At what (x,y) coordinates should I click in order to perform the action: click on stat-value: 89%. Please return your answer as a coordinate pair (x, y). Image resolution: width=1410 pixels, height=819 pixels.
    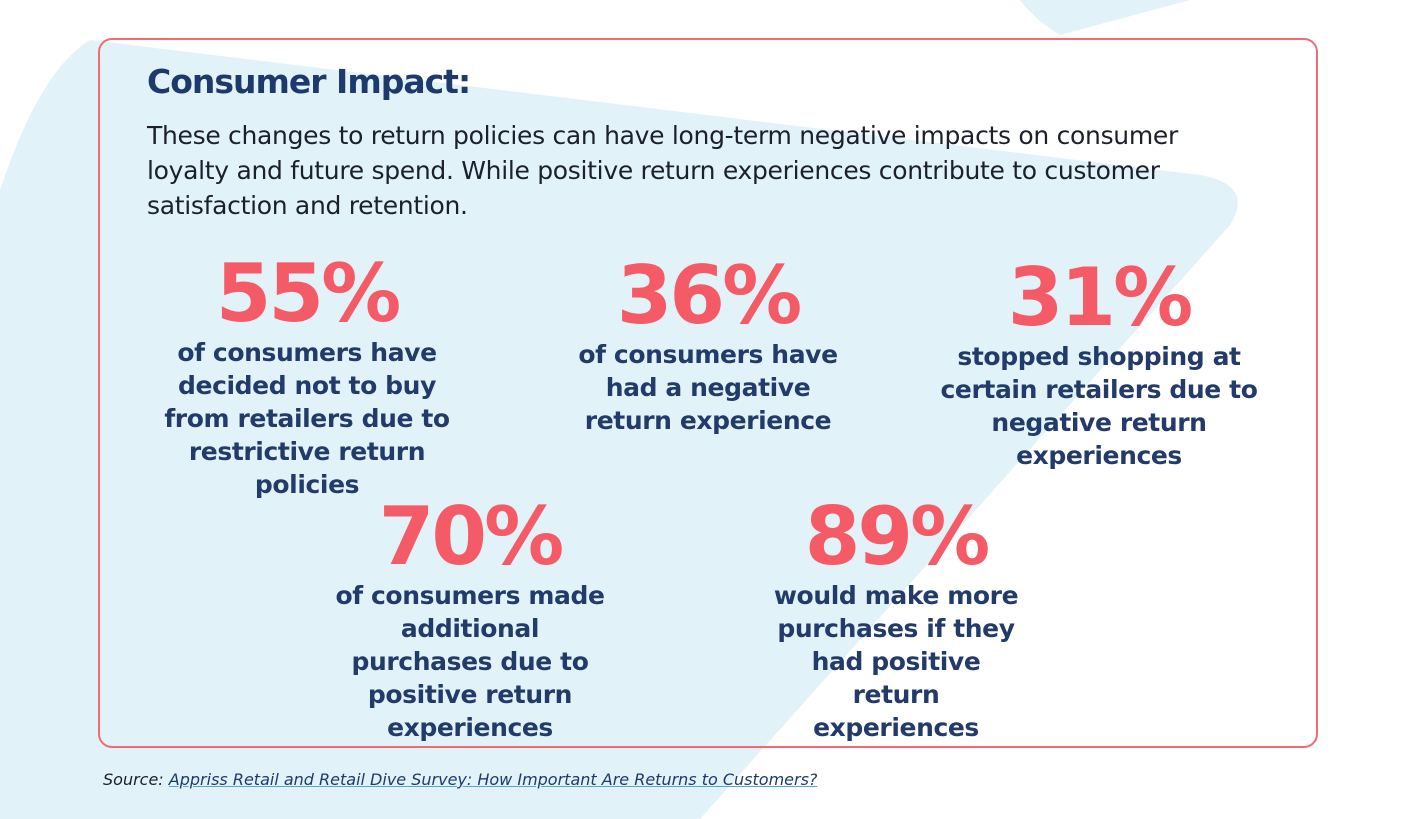
    Looking at the image, I should click on (897, 536).